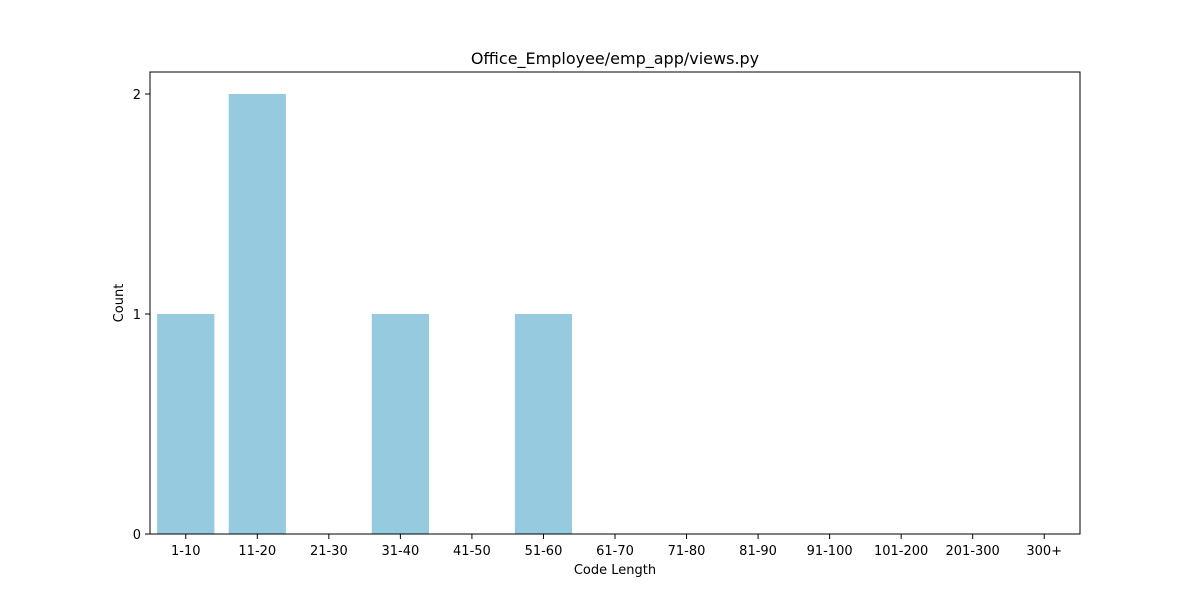 This screenshot has height=600, width=1200. I want to click on x-tick-label: 91-100, so click(830, 551).